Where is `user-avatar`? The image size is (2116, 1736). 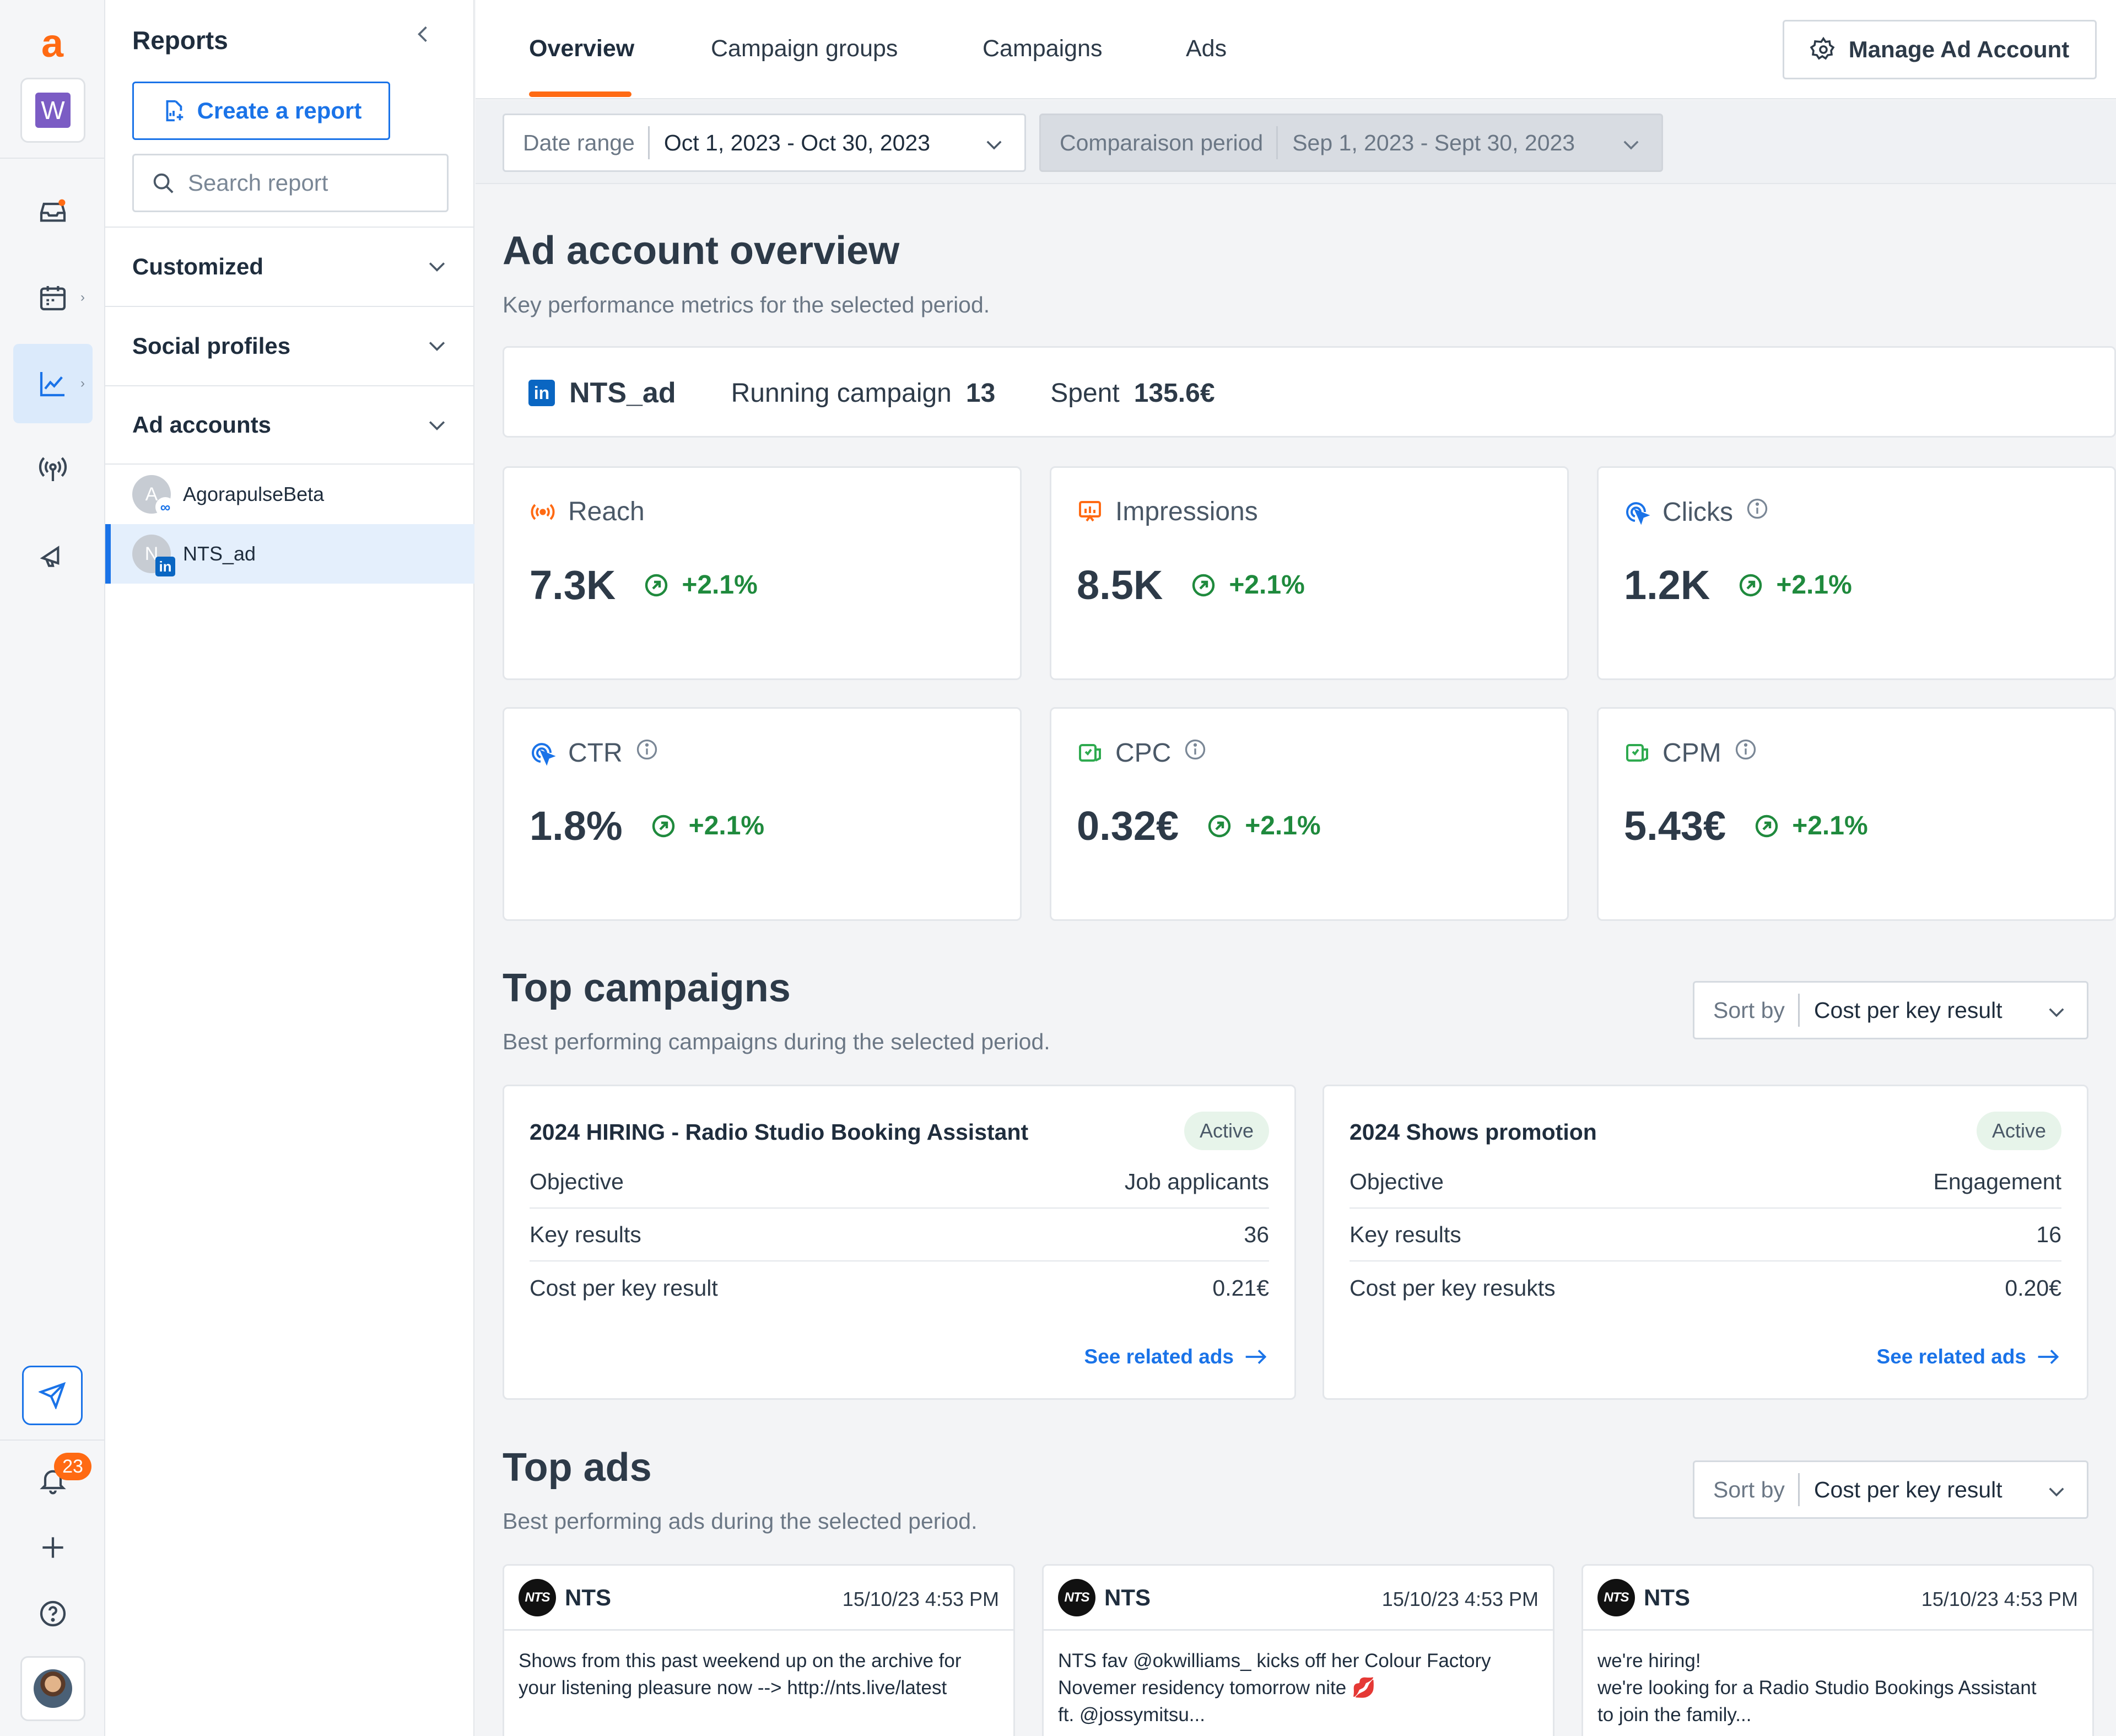 user-avatar is located at coordinates (52, 1688).